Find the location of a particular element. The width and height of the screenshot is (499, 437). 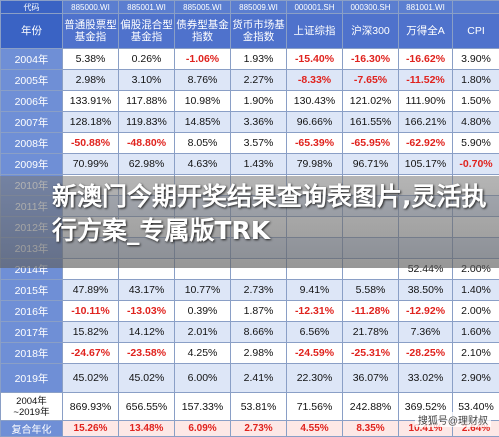

year-cell: 2004年~2019年 is located at coordinates (32, 407).